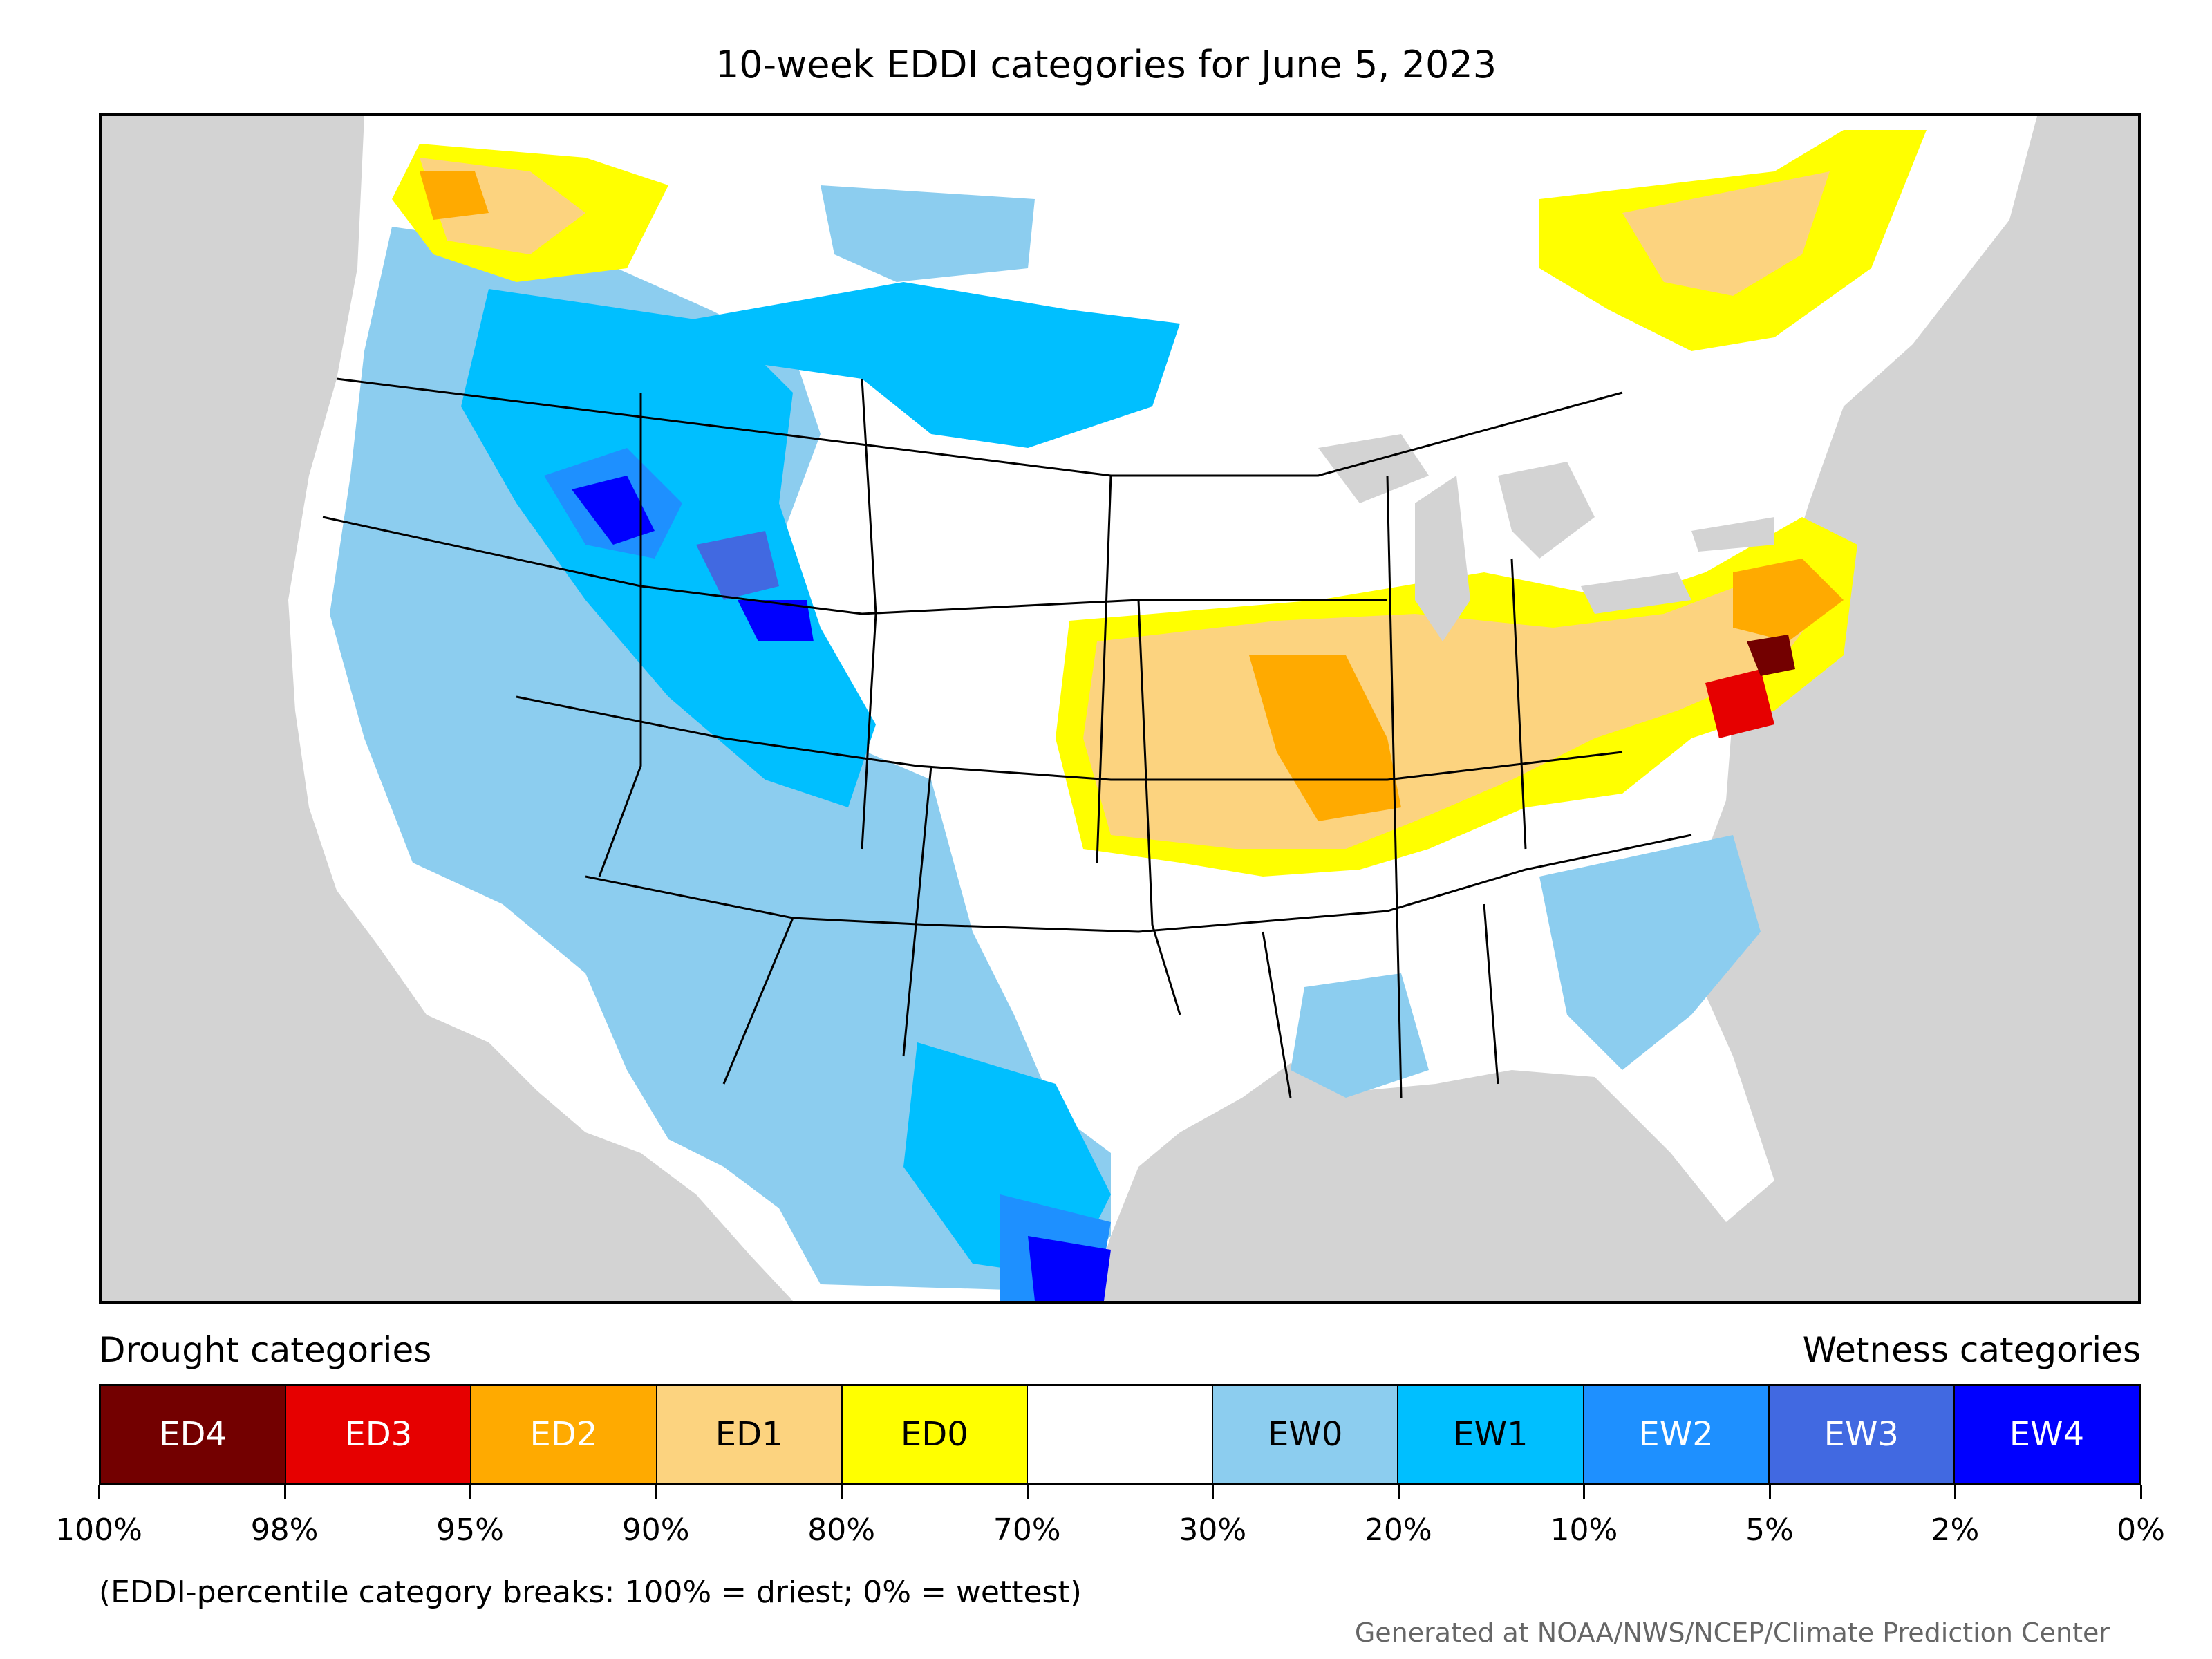 Image resolution: width=2212 pixels, height=1659 pixels. I want to click on colorbar-tick-label: 20%, so click(1398, 1530).